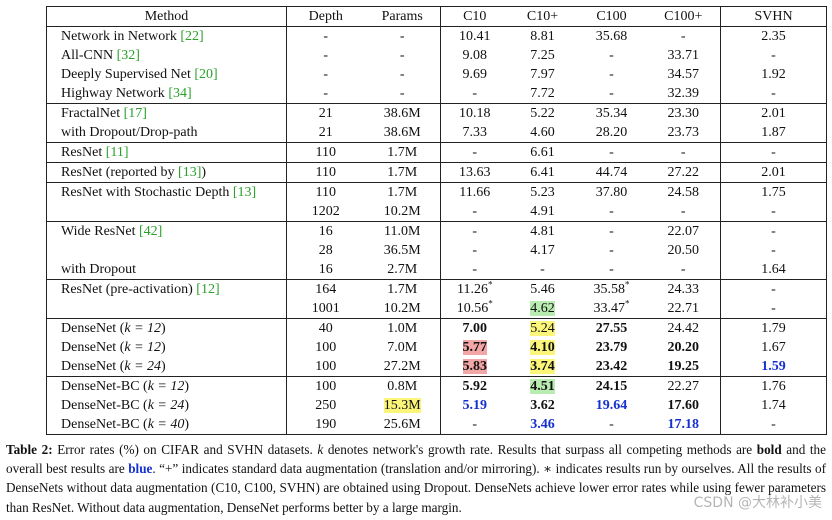 The width and height of the screenshot is (832, 520). I want to click on c100p-cell: 24.33, so click(683, 289).